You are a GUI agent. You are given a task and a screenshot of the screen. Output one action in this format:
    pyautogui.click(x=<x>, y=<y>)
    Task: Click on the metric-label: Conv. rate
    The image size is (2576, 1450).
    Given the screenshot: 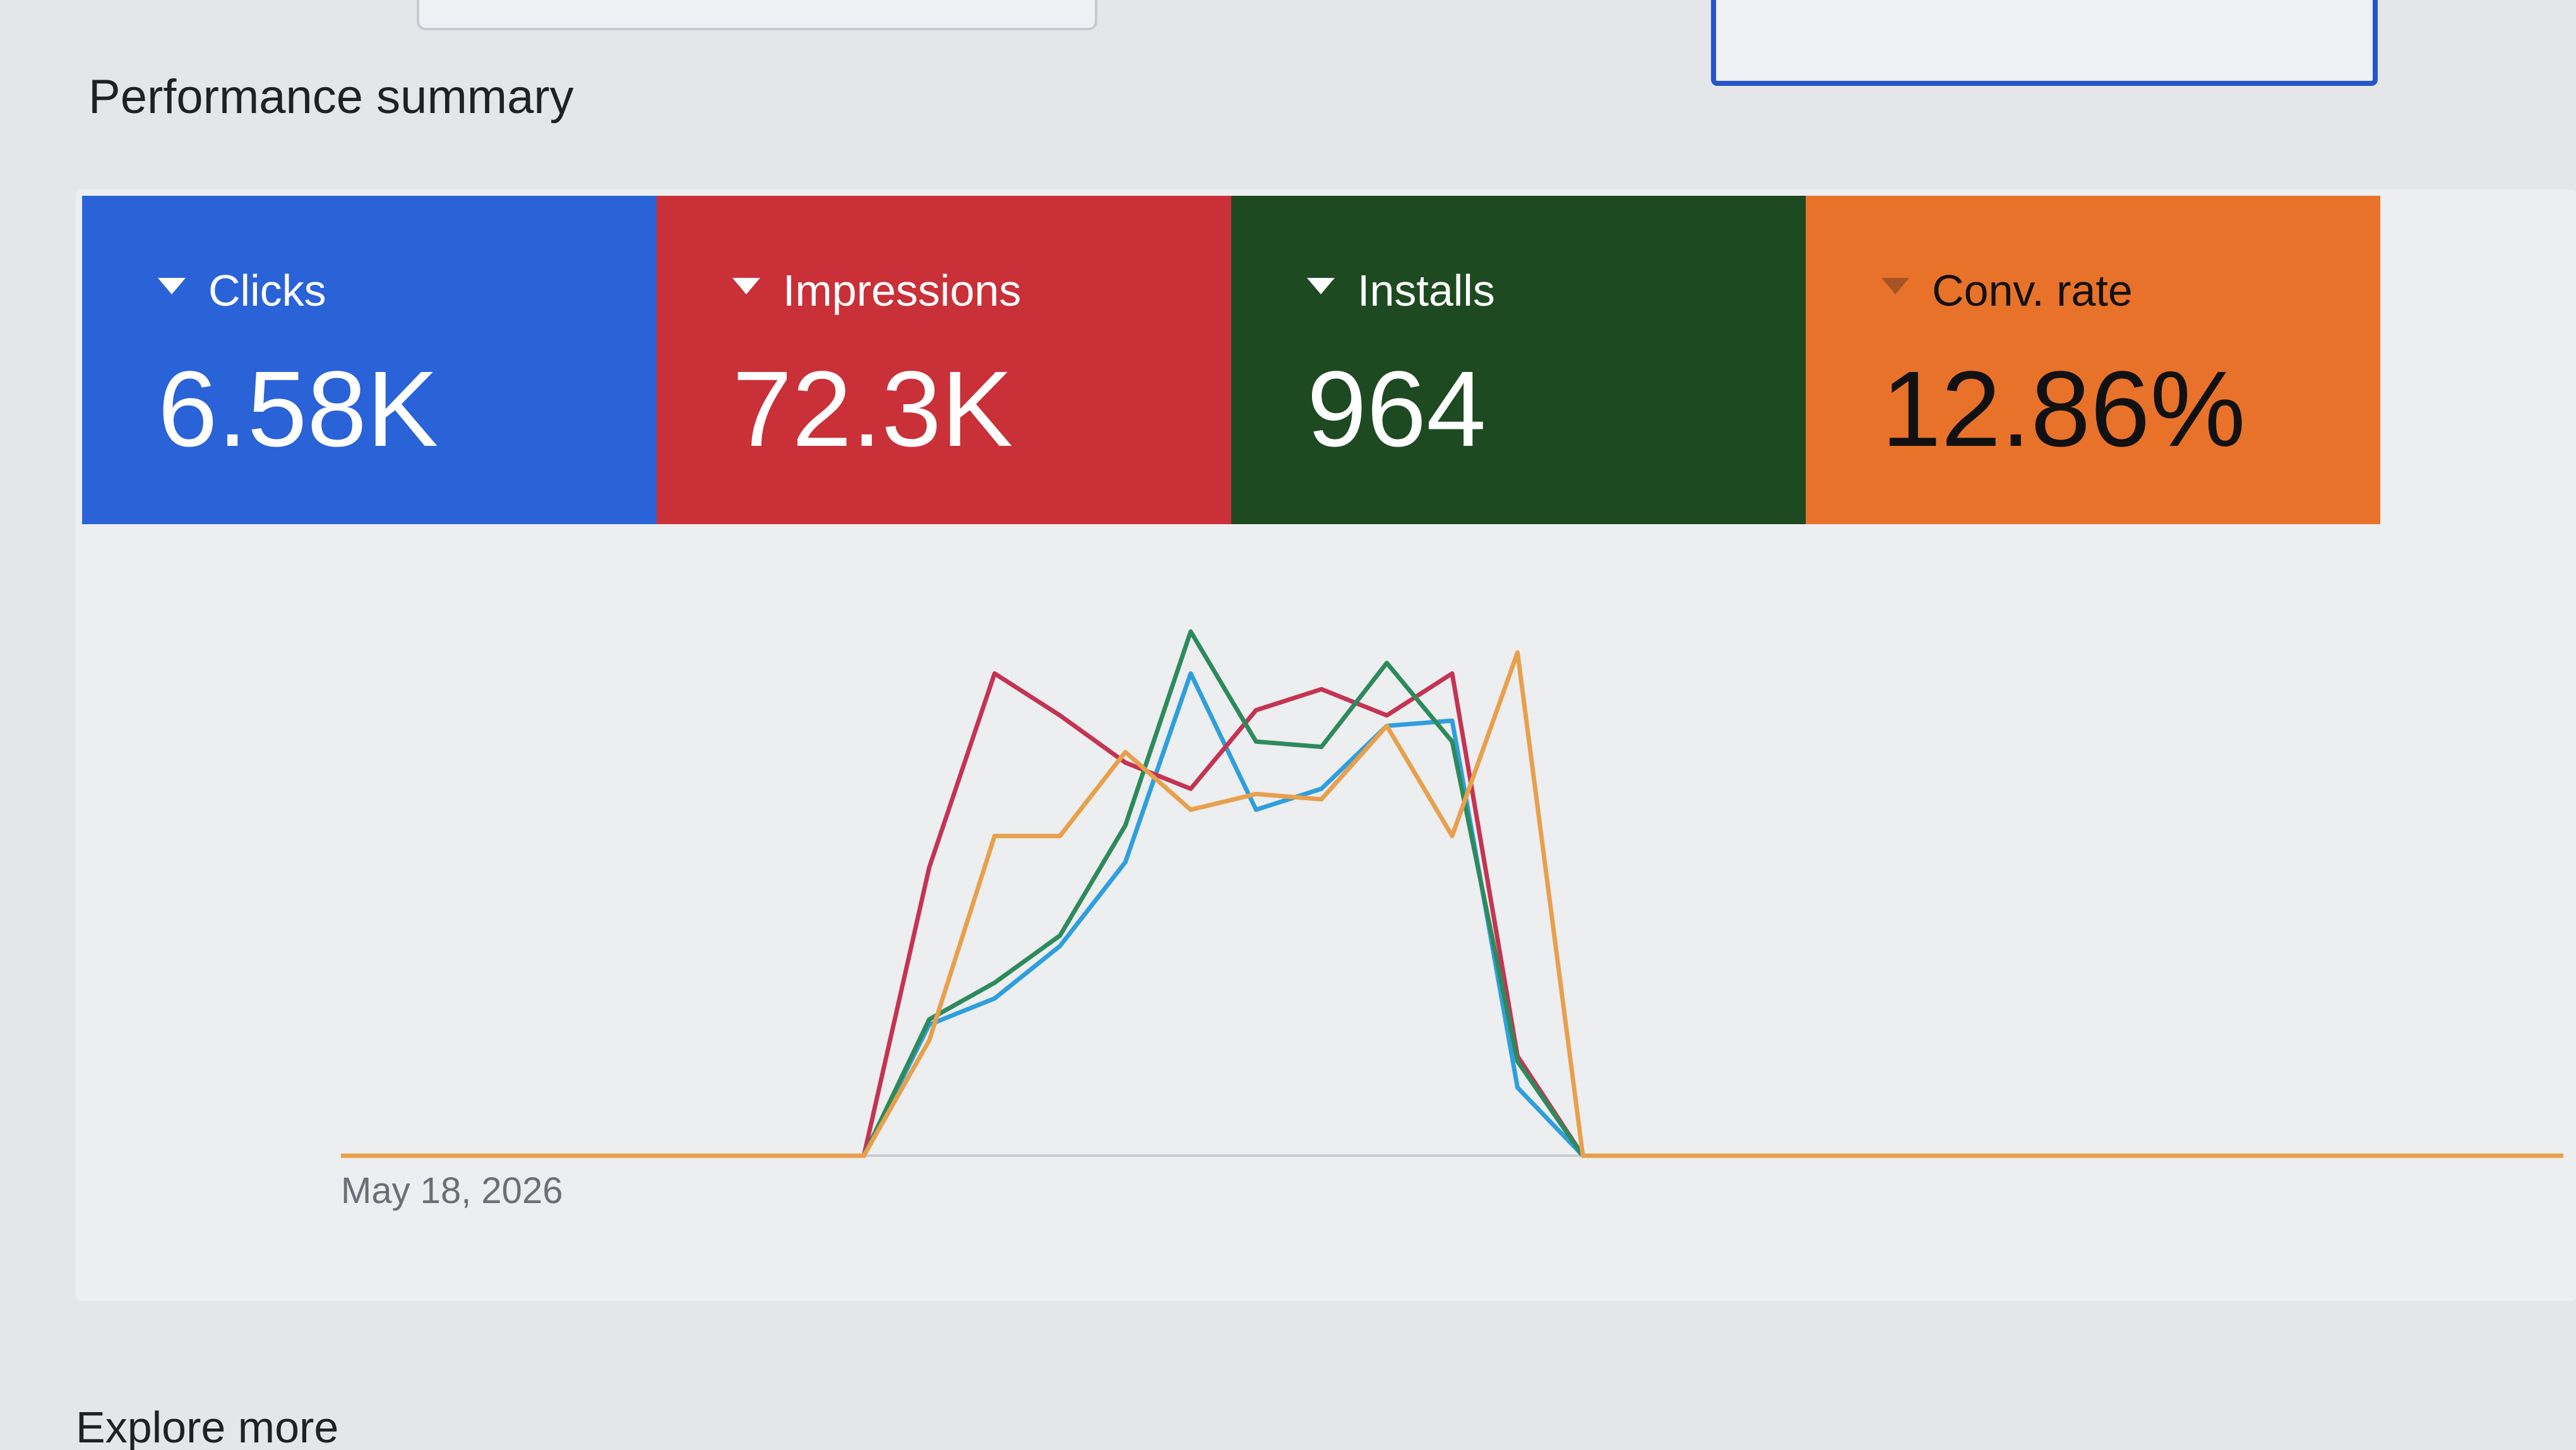 What is the action you would take?
    pyautogui.click(x=2007, y=290)
    